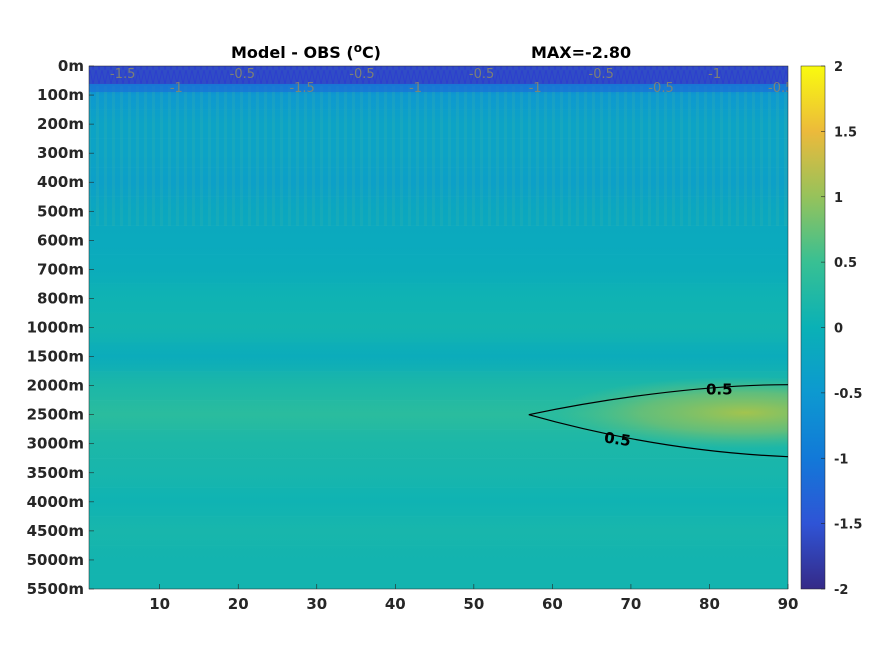 Image resolution: width=875 pixels, height=656 pixels. Describe the element at coordinates (60, 124) in the screenshot. I see `y-tick-label: 200m` at that location.